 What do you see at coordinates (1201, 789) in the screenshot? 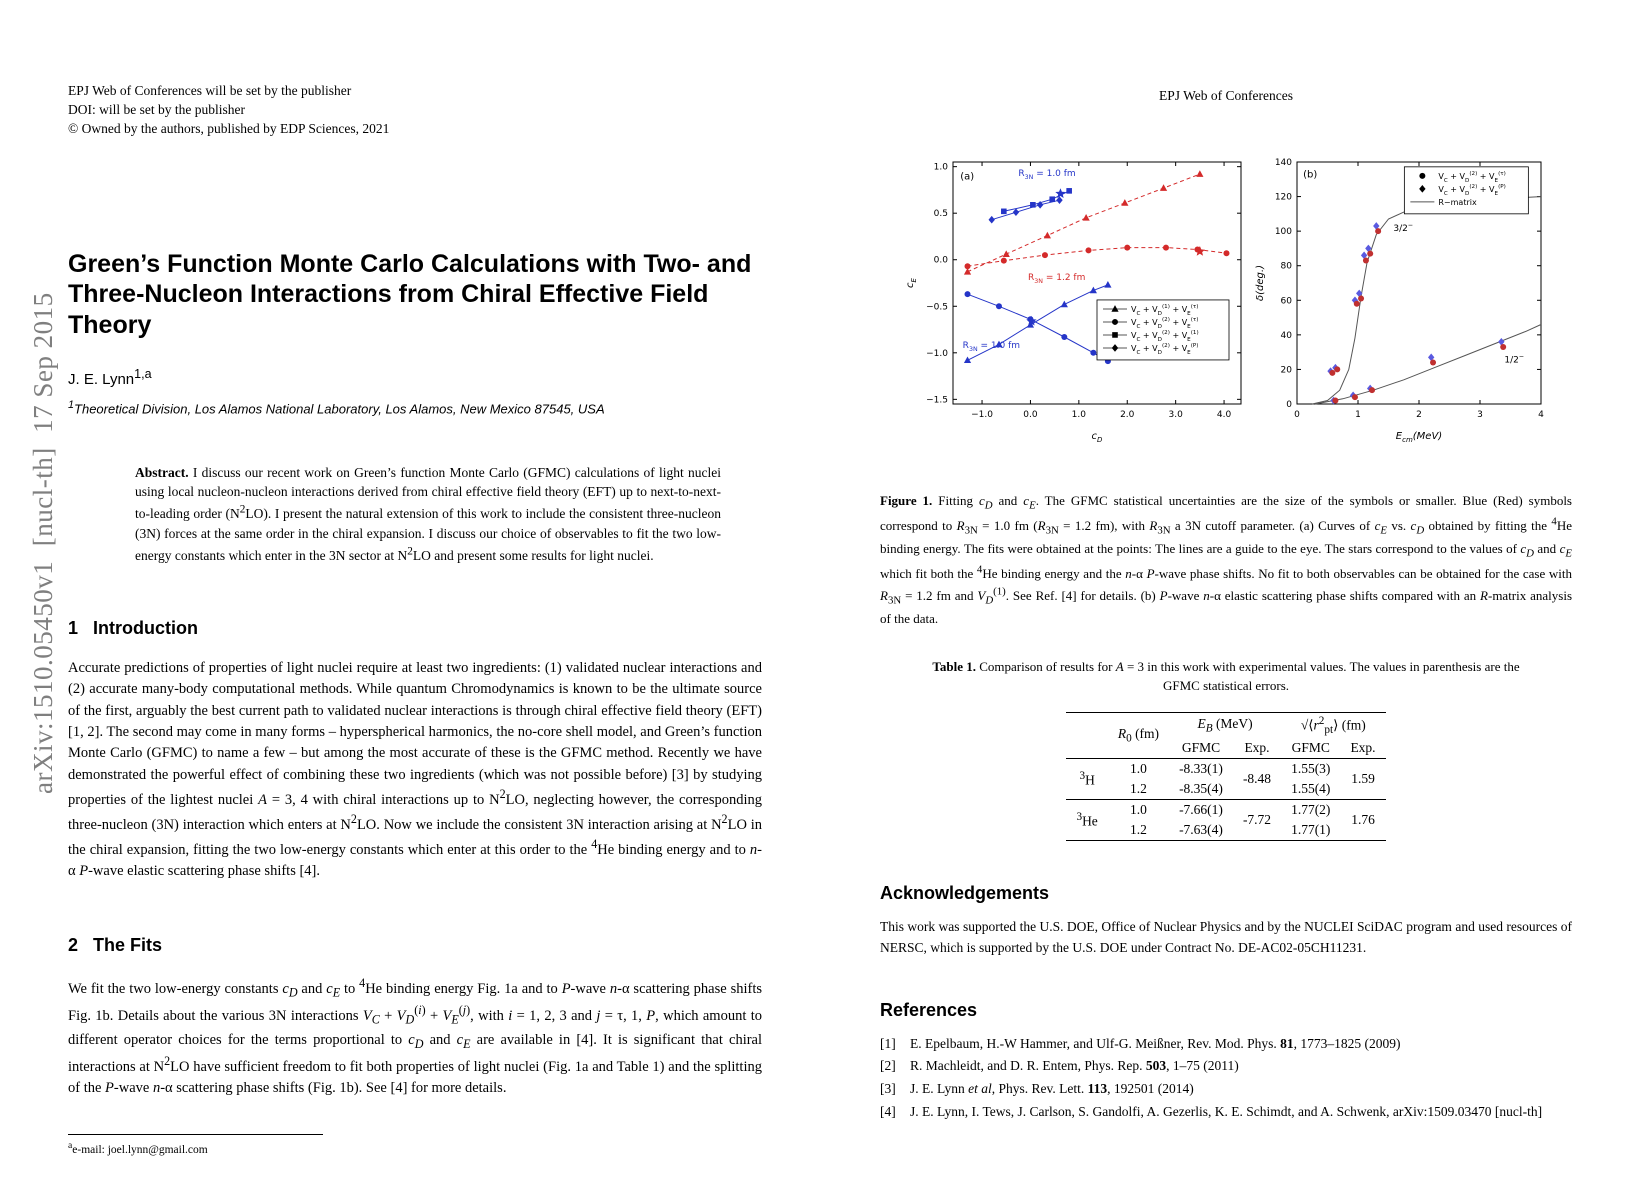
I see `cell-eb-gfmc: -8.35(4)` at bounding box center [1201, 789].